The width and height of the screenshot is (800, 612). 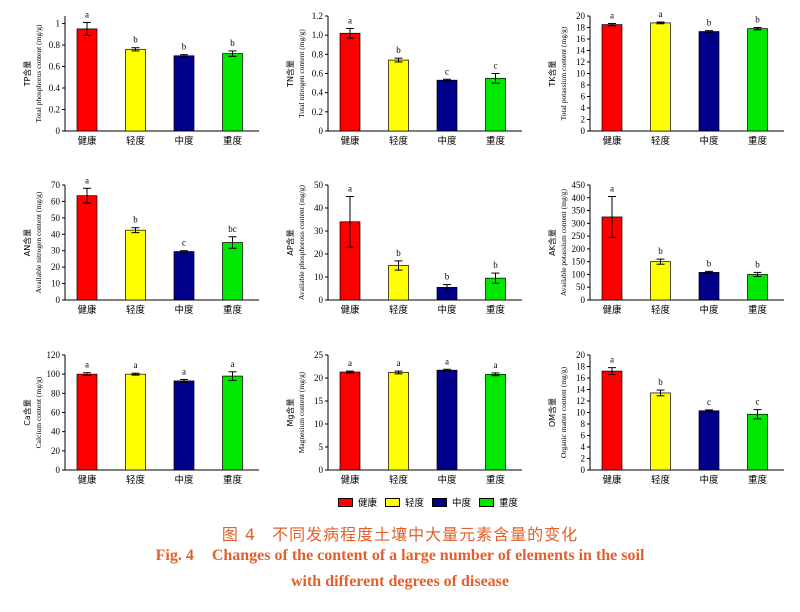 What do you see at coordinates (184, 371) in the screenshot?
I see `chart-7-significance-label-3: a` at bounding box center [184, 371].